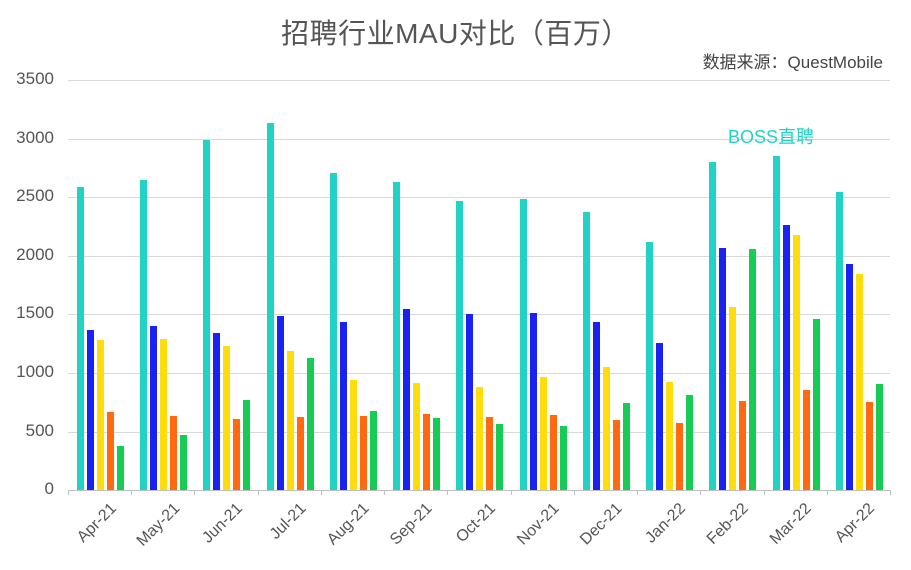 This screenshot has height=570, width=911. I want to click on x-tick-label: Apr-22, so click(855, 523).